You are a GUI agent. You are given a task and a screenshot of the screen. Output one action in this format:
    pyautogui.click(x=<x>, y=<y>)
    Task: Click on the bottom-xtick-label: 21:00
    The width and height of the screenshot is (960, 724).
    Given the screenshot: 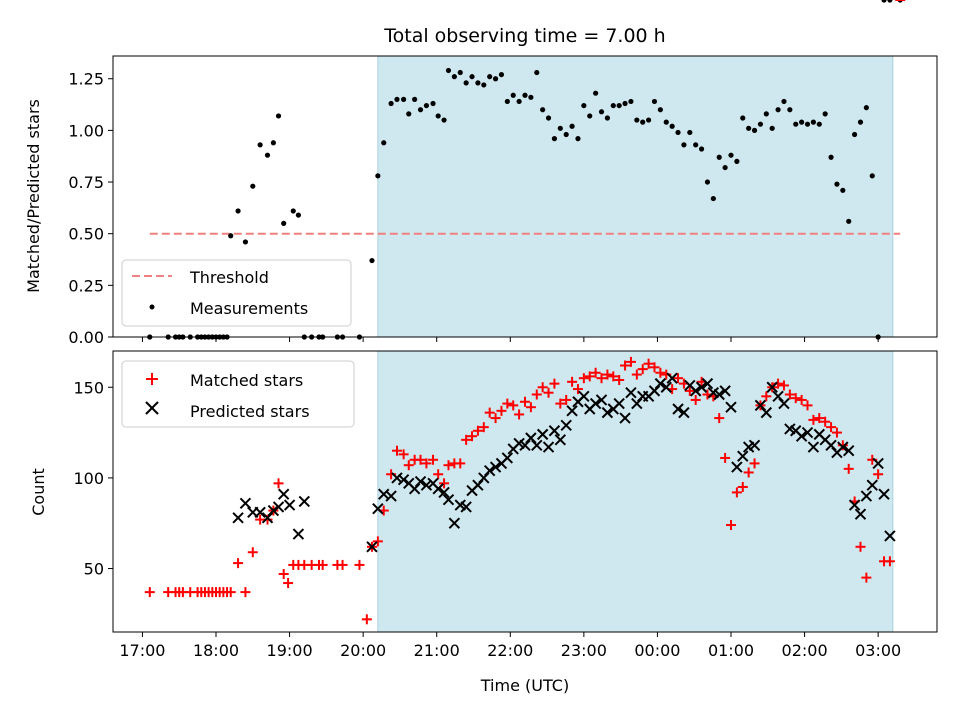 What is the action you would take?
    pyautogui.click(x=437, y=650)
    